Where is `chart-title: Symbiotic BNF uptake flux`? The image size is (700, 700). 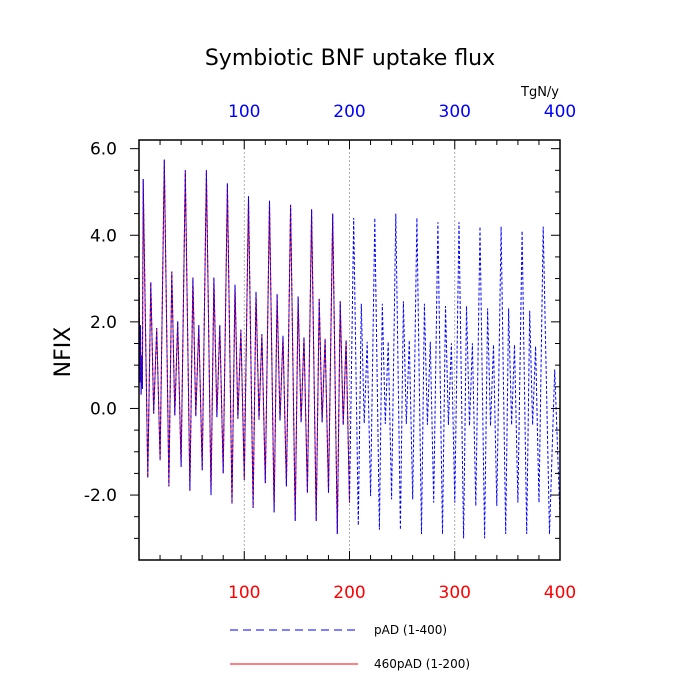
chart-title: Symbiotic BNF uptake flux is located at coordinates (350, 58).